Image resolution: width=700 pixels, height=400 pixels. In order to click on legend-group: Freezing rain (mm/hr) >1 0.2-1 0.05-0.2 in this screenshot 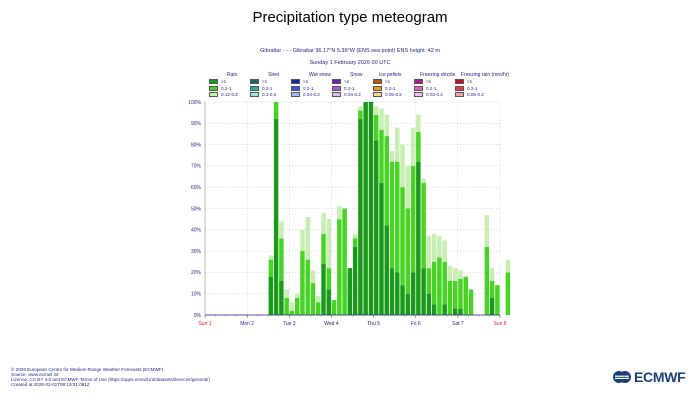, I will do `click(482, 85)`.